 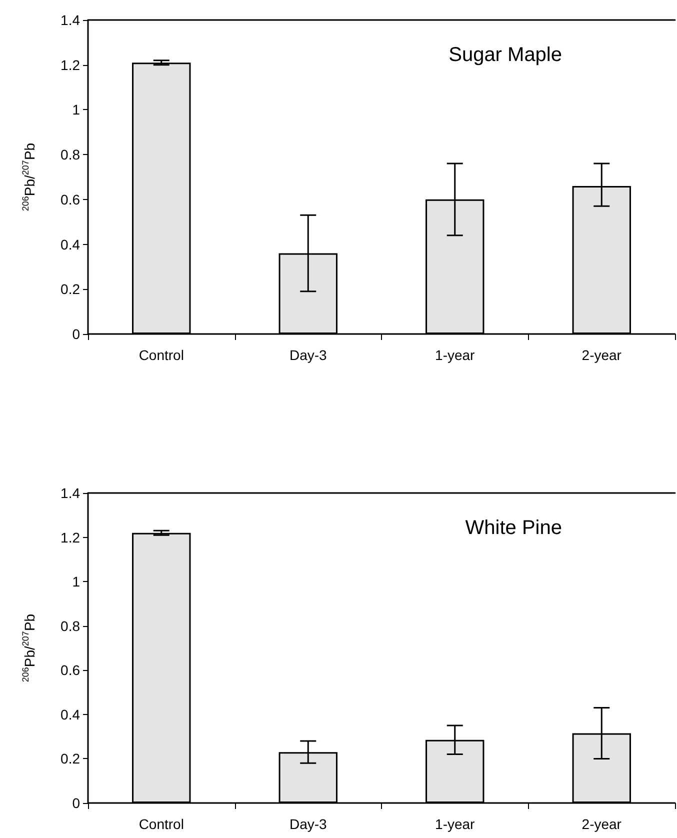 What do you see at coordinates (505, 55) in the screenshot?
I see `text: Sugar Maple` at bounding box center [505, 55].